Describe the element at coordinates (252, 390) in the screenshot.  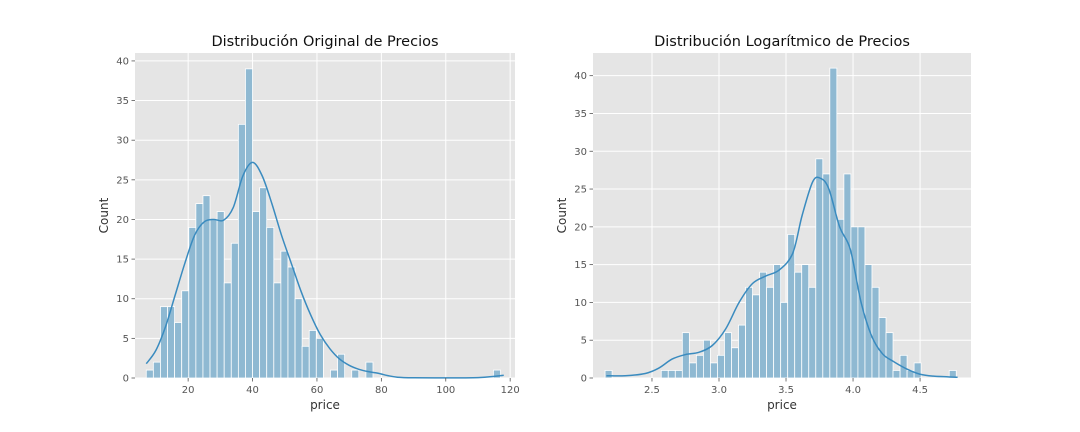
I see `x-tick-label: 40` at that location.